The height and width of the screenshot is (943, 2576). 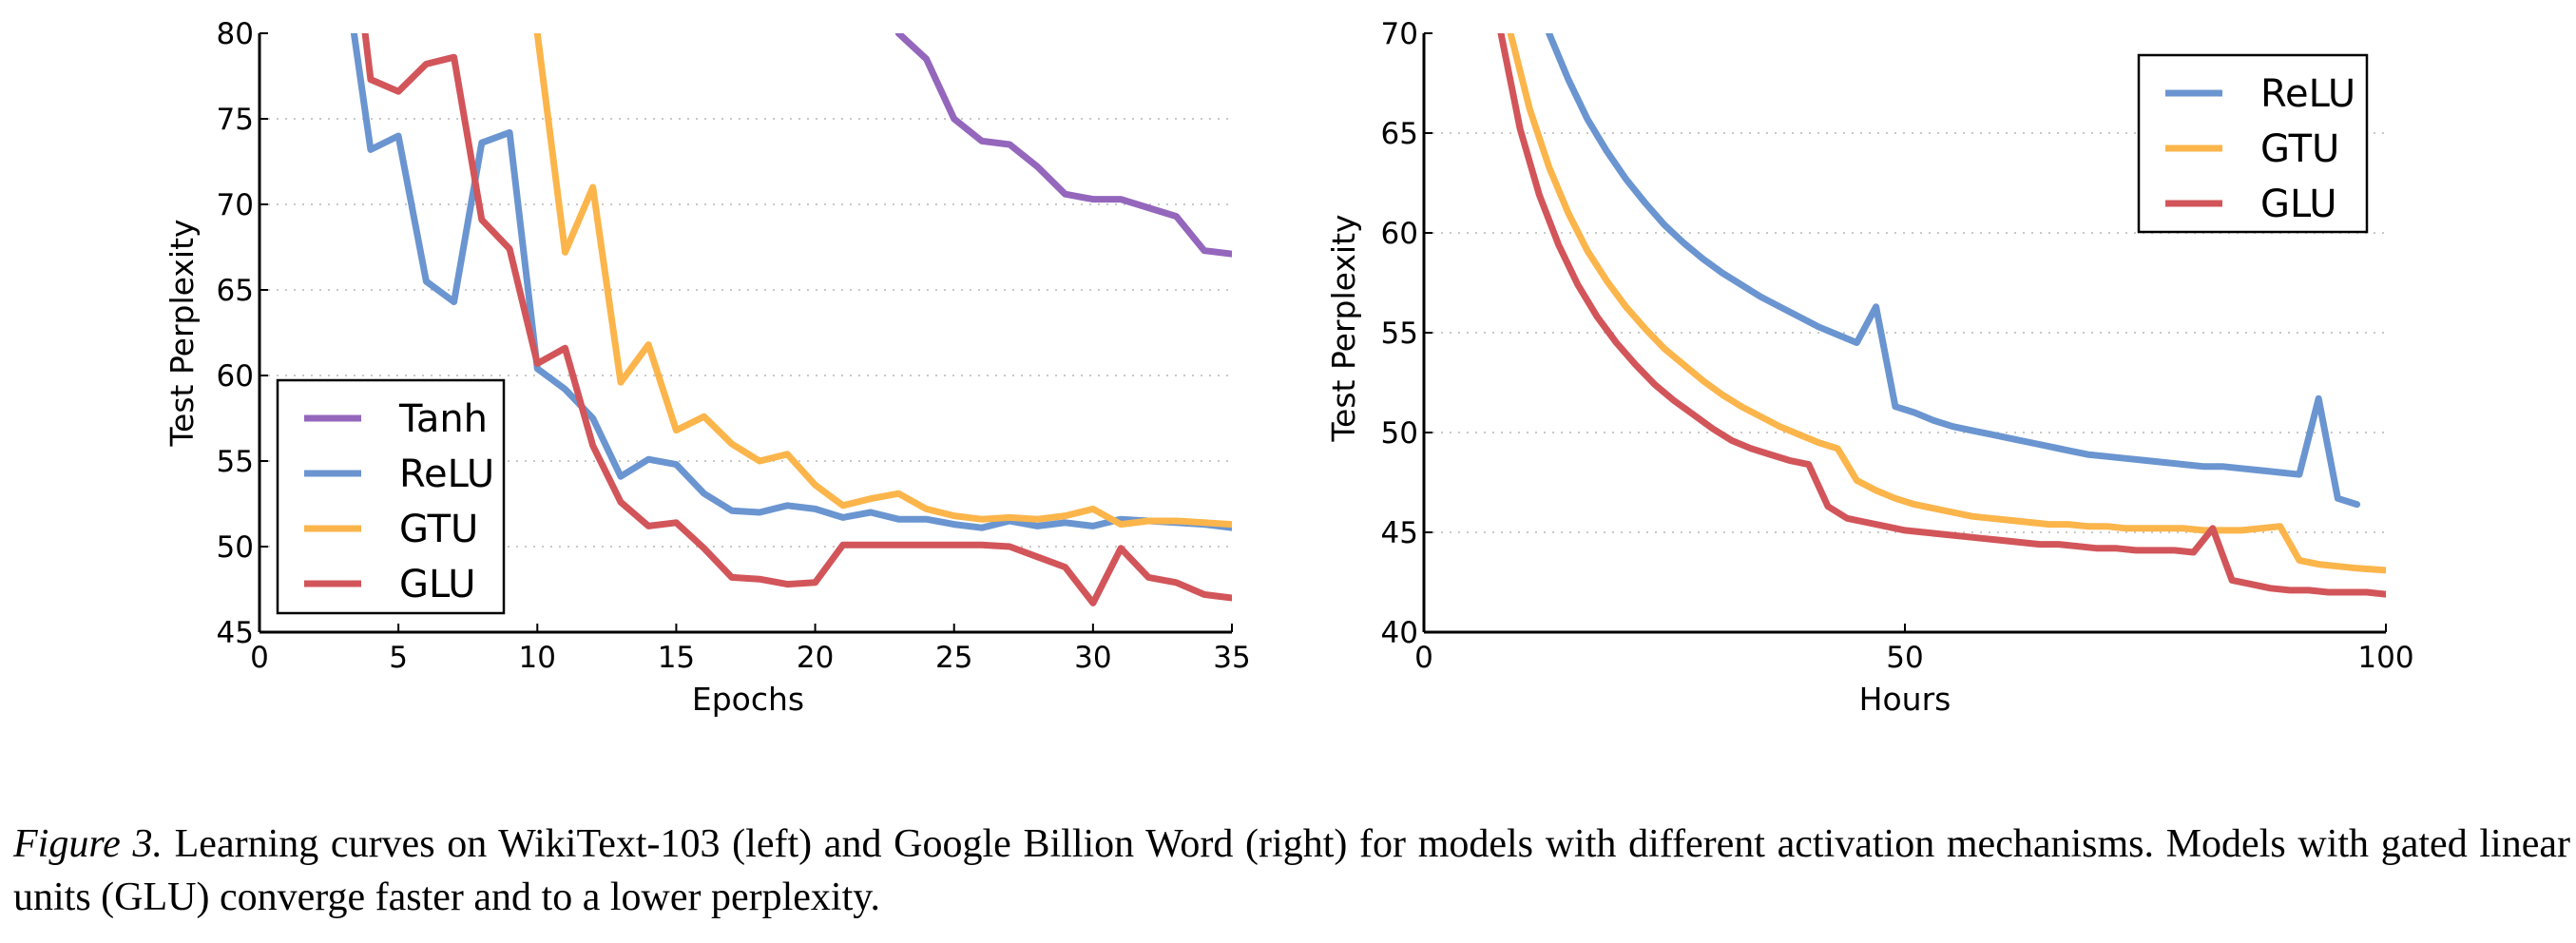 What do you see at coordinates (235, 120) in the screenshot?
I see `y-tick-label: 75` at bounding box center [235, 120].